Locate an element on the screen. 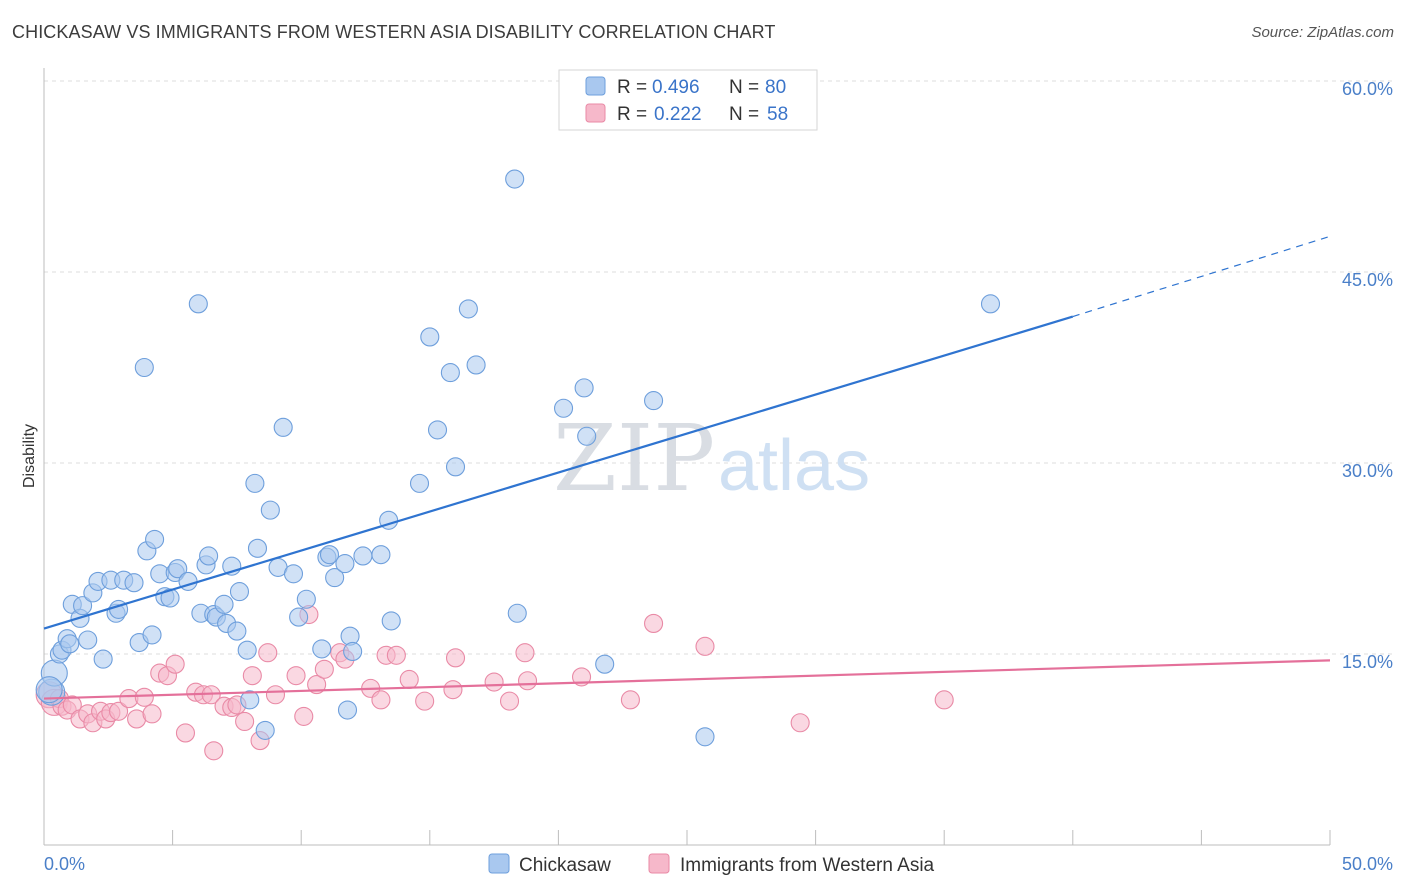 The width and height of the screenshot is (1406, 892). series-immigrants-points is located at coordinates (494, 682).